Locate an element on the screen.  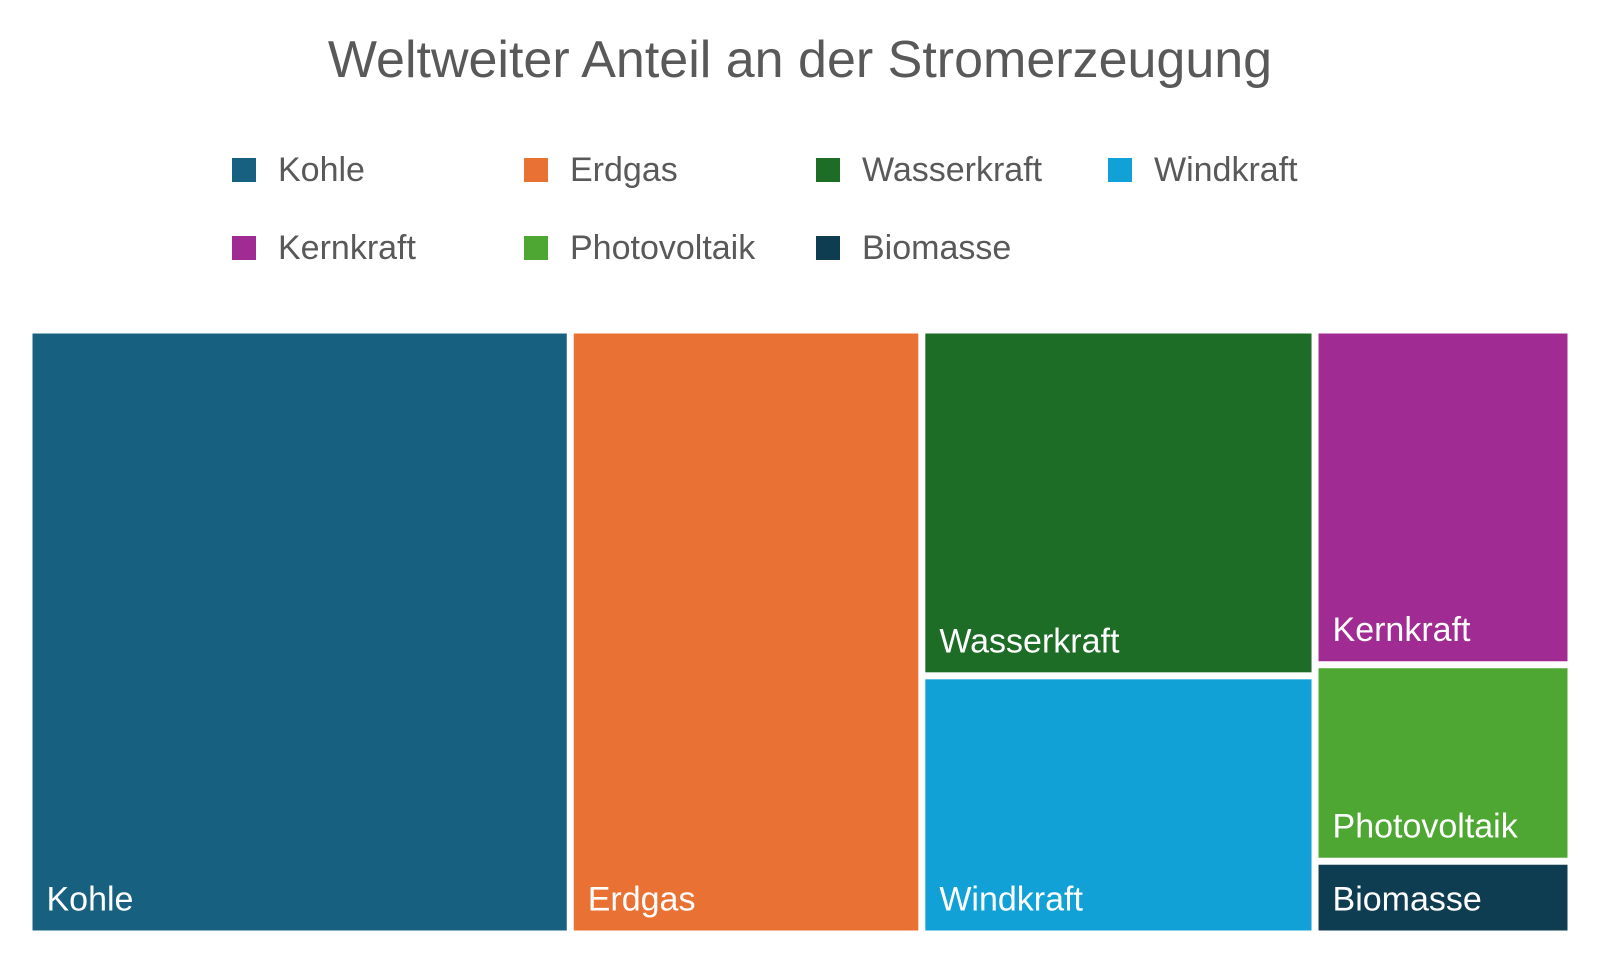
chart-title: Weltweiter Anteil an der Stromerzeugung is located at coordinates (800, 60).